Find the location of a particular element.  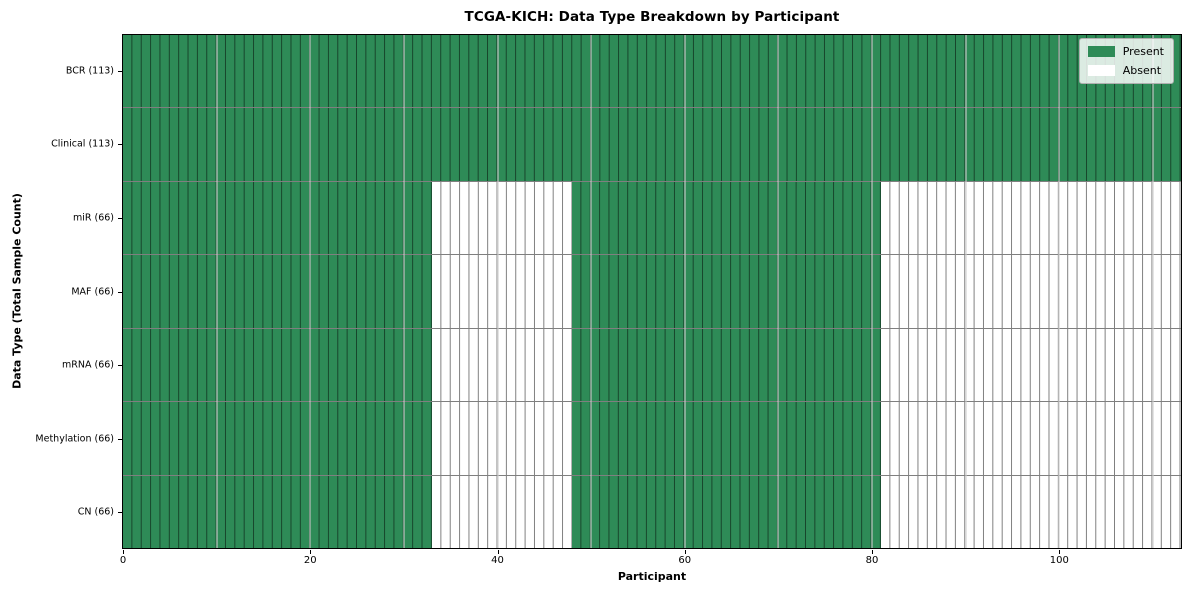

heatmap-row-CN is located at coordinates (652, 511).